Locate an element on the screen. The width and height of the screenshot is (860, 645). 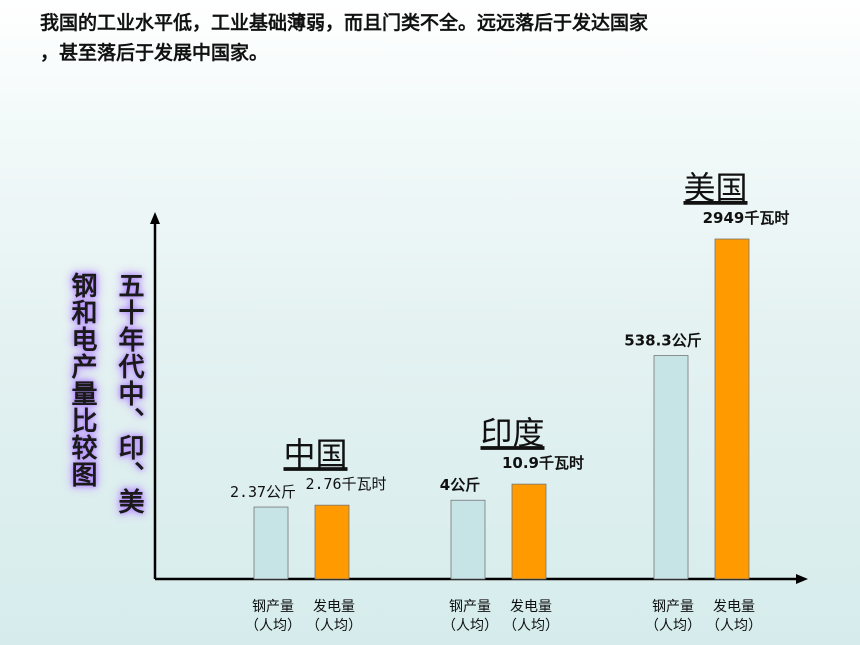
data-label-0-steel: 2.37公斤 is located at coordinates (263, 492).